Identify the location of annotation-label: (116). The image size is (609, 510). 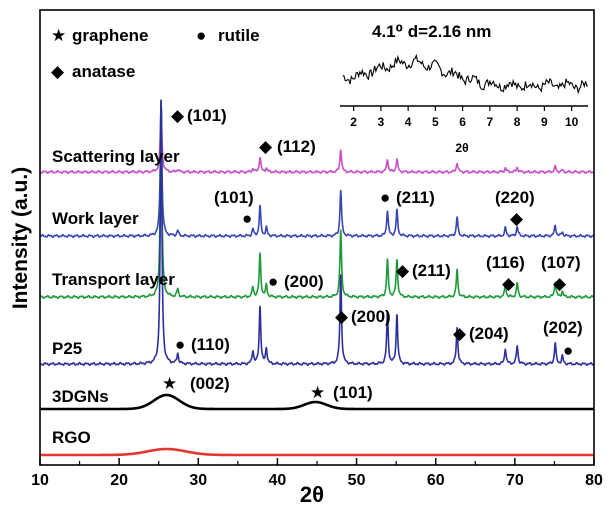
(505, 262).